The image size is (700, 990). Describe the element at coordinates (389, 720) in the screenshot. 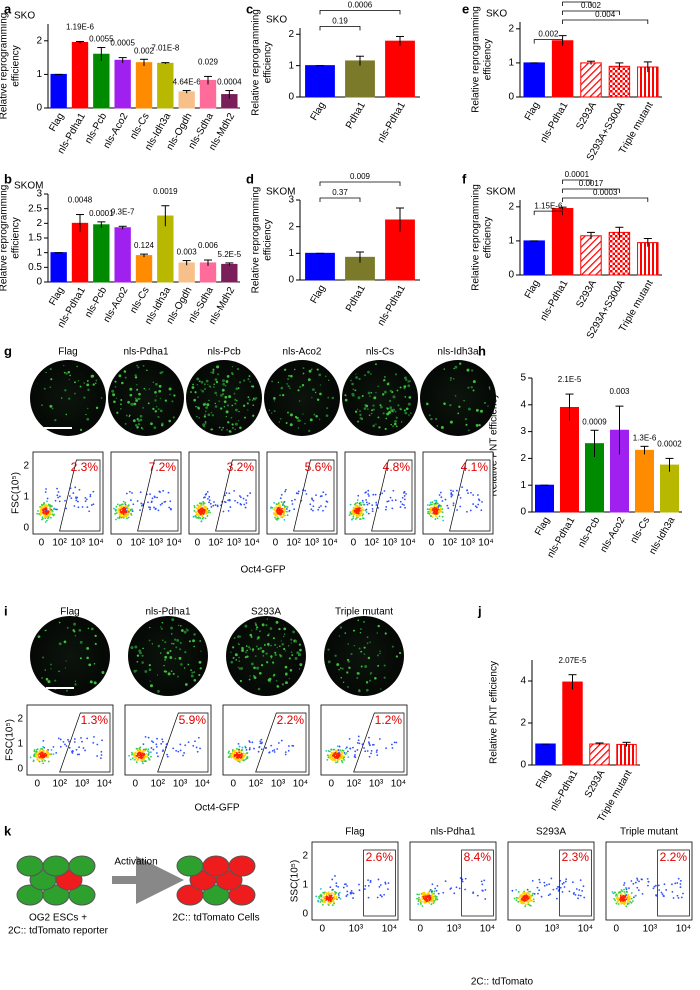

I see `gate-percent: 1.2%` at that location.